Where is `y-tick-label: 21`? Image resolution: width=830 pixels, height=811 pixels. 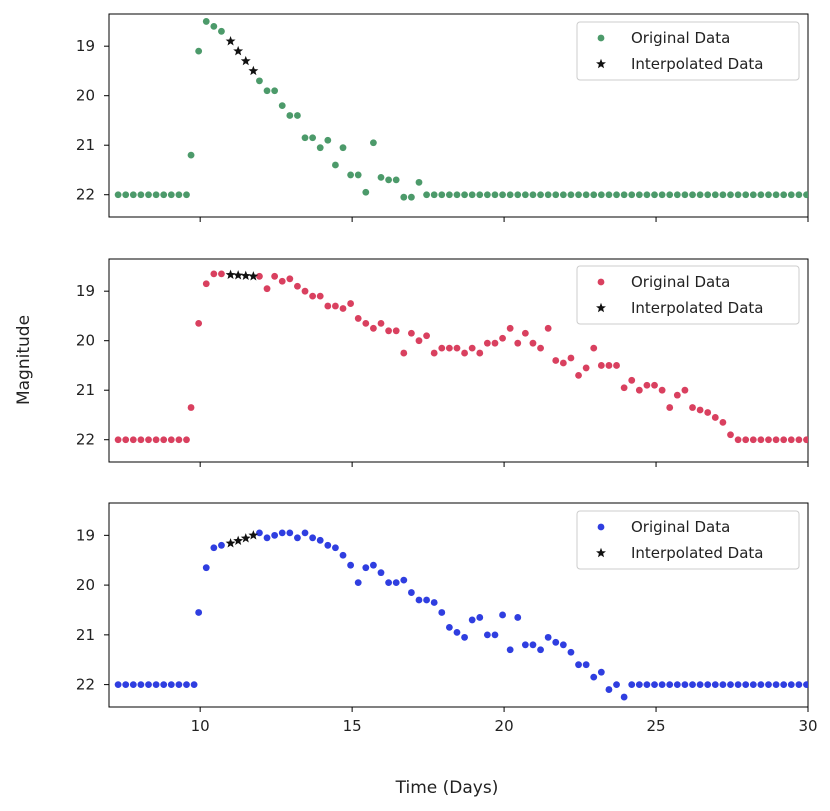
y-tick-label: 21 is located at coordinates (85, 390).